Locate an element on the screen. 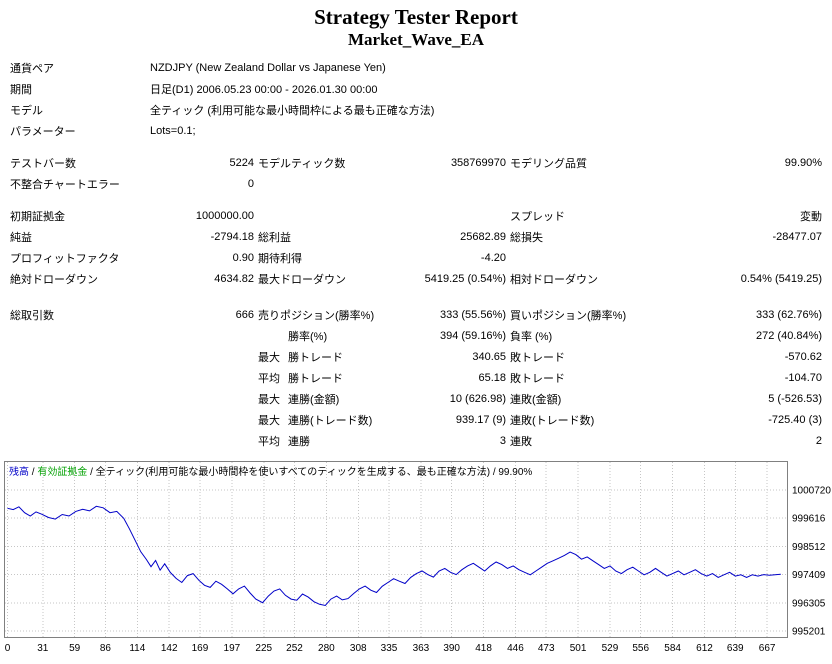 This screenshot has height=664, width=832. stat-value: 99.90% is located at coordinates (803, 162).